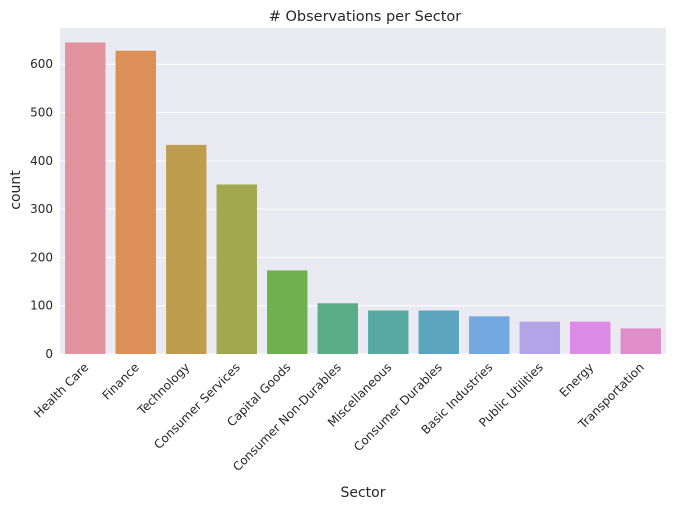  What do you see at coordinates (197, 406) in the screenshot?
I see `x-tick-label: Consumer Services` at bounding box center [197, 406].